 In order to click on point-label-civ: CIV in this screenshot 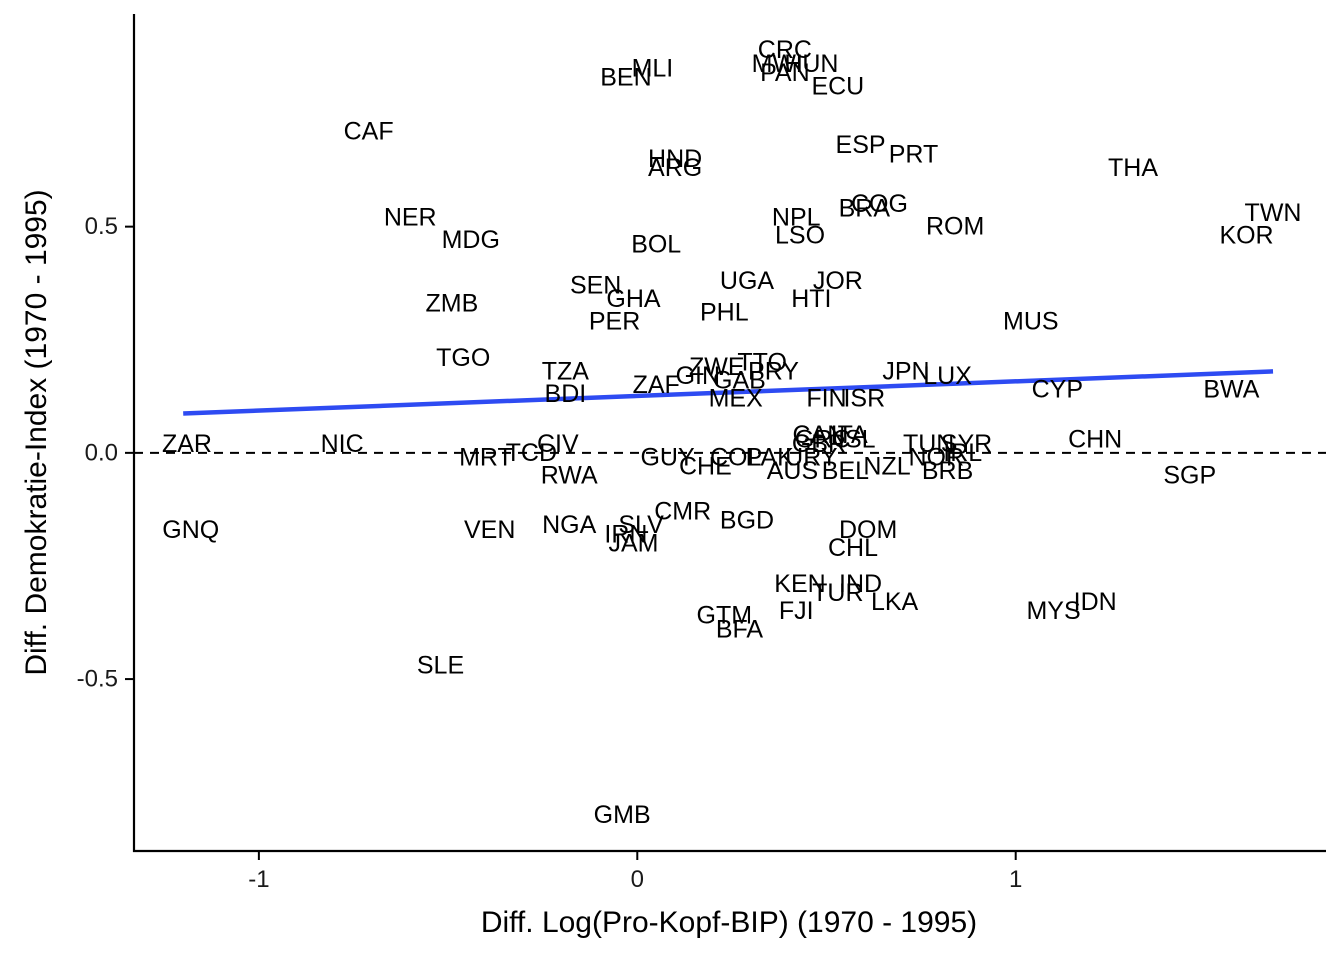, I will do `click(558, 444)`.